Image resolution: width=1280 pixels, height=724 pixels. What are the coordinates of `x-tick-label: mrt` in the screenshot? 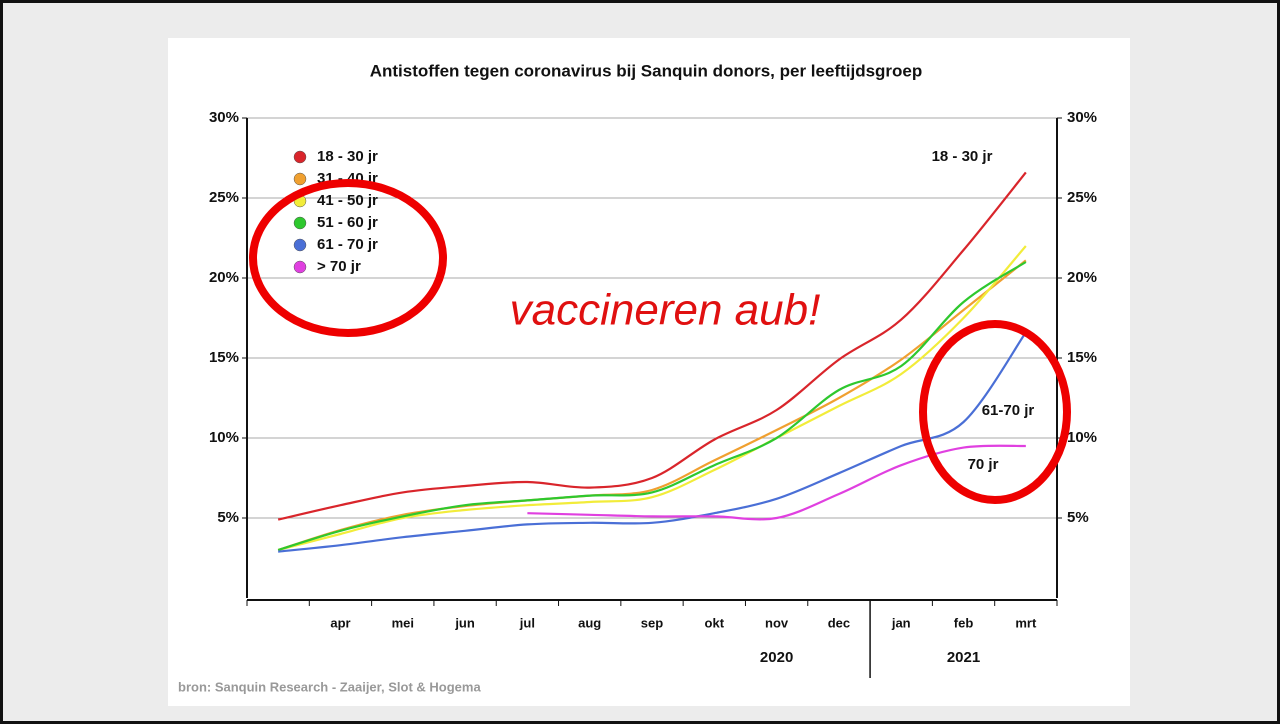 It's located at (1026, 622).